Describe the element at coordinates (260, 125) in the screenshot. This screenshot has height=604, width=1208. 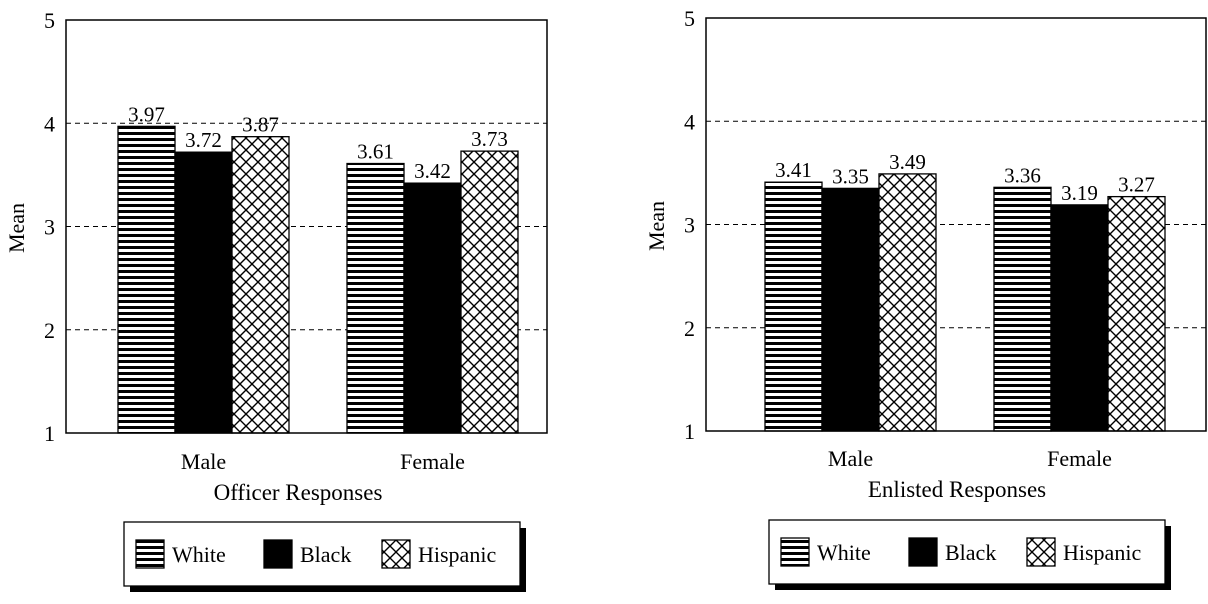
I see `value-label: 3.87` at that location.